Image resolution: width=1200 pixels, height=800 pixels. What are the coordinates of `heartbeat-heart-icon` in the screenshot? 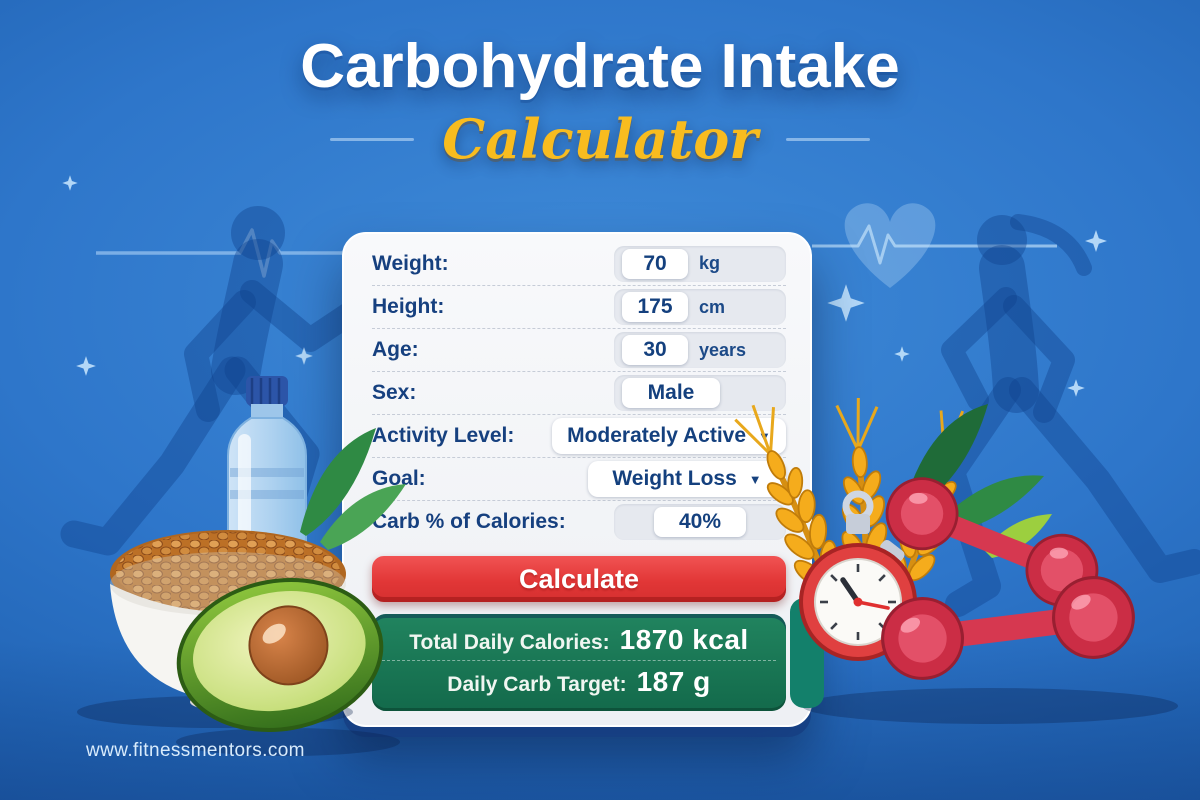 It's located at (934, 245).